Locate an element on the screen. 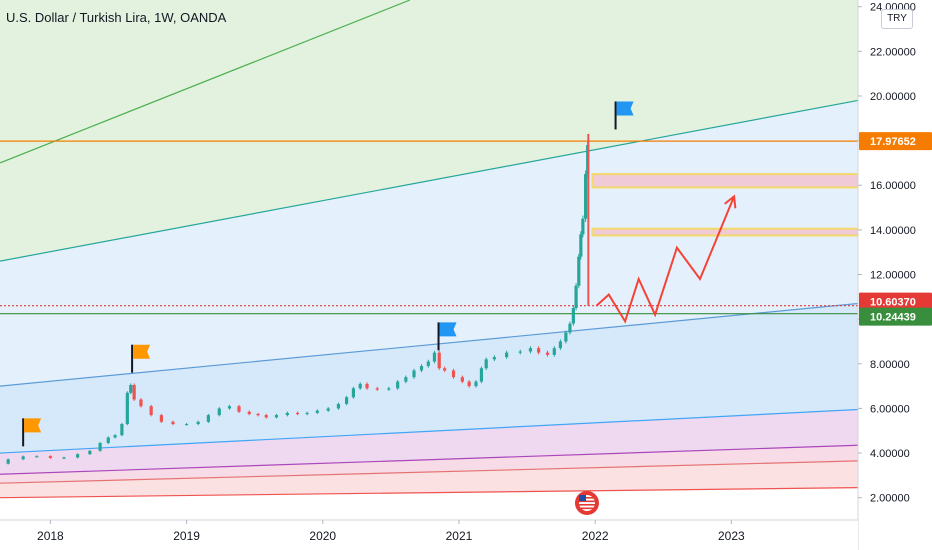 This screenshot has width=932, height=550. price-badge-label: 10.24439 is located at coordinates (893, 318).